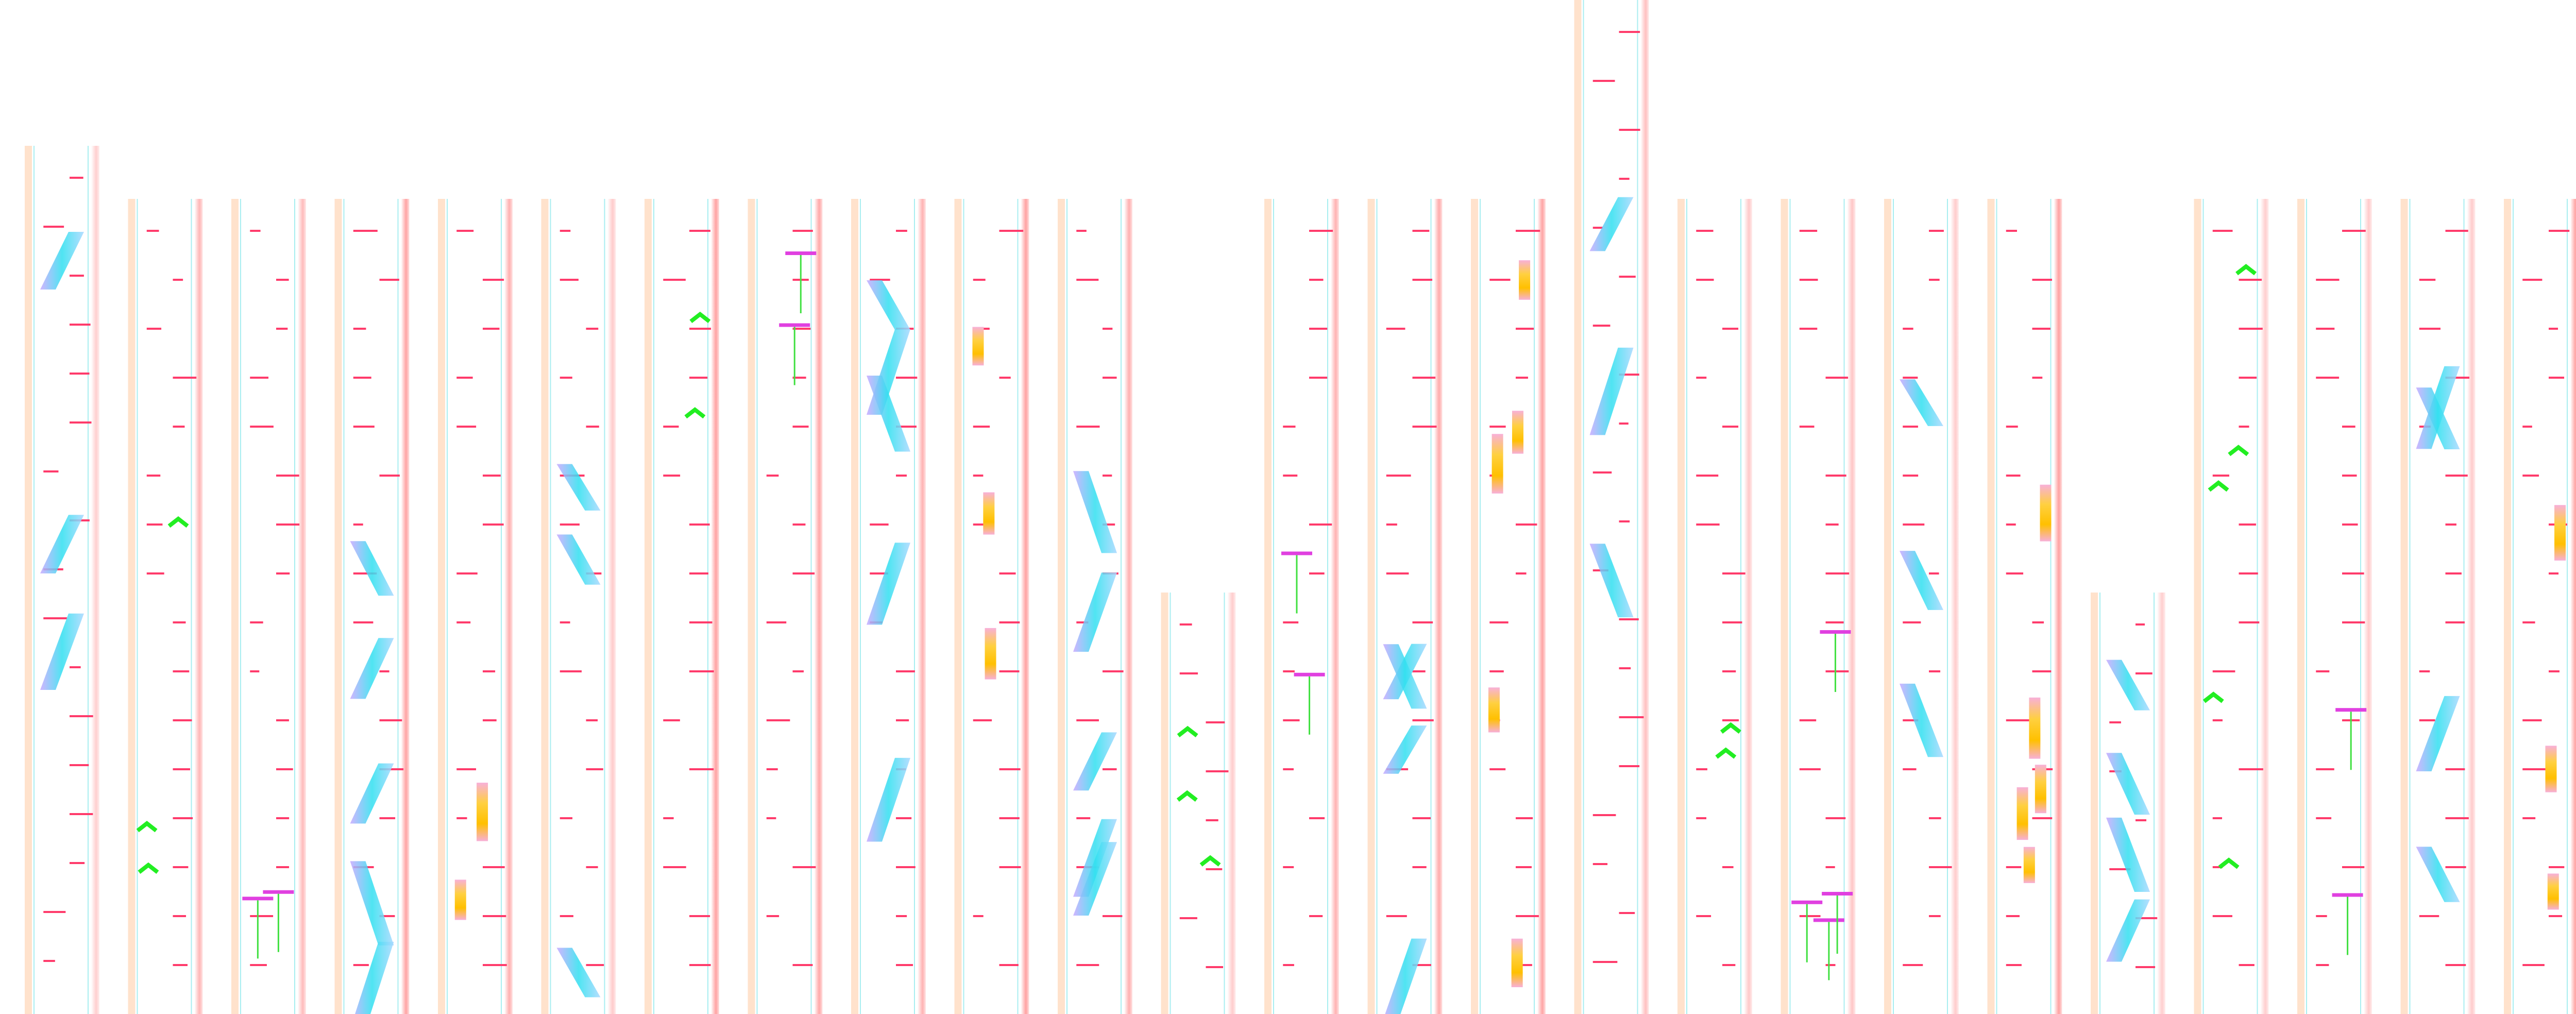 This screenshot has width=2576, height=1014. I want to click on lane-left-edge, so click(1062, 606).